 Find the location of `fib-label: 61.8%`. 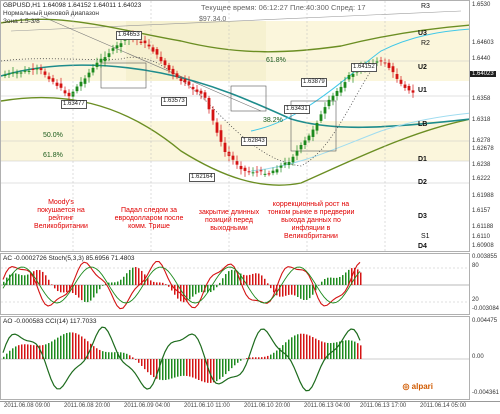

fib-label: 61.8% is located at coordinates (276, 60).